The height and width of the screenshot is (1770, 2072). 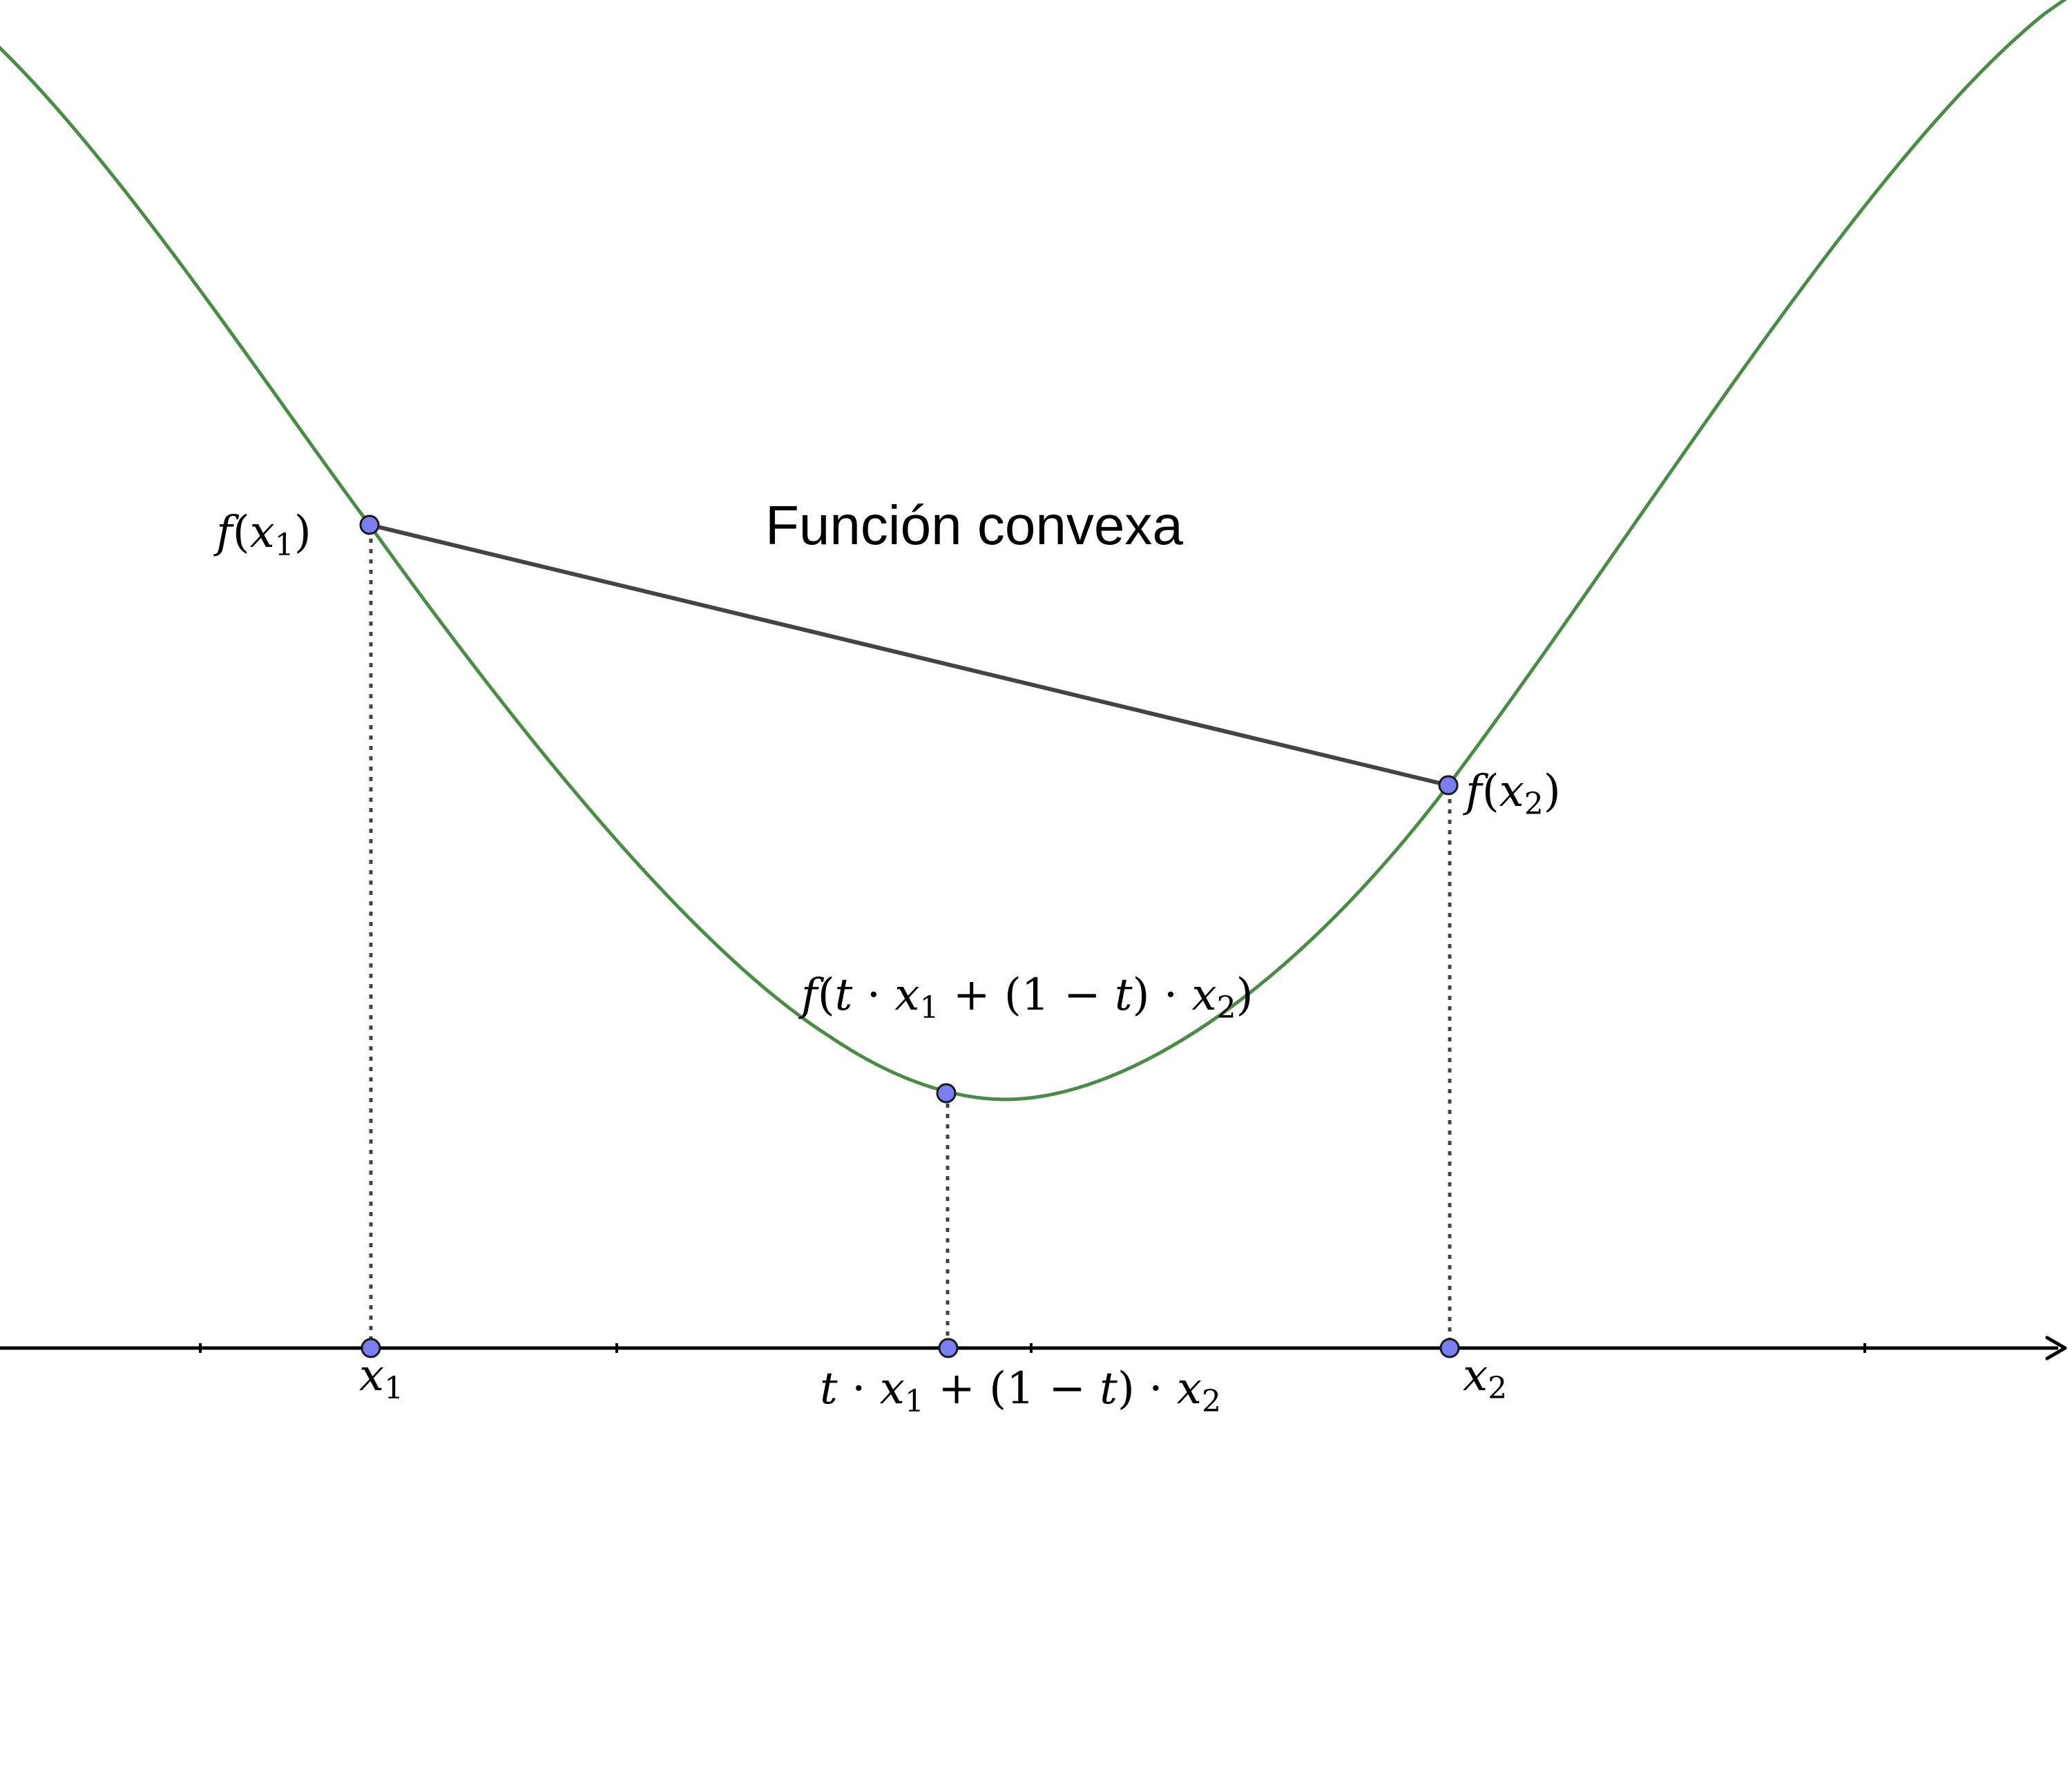 What do you see at coordinates (371, 1348) in the screenshot?
I see `point-x1` at bounding box center [371, 1348].